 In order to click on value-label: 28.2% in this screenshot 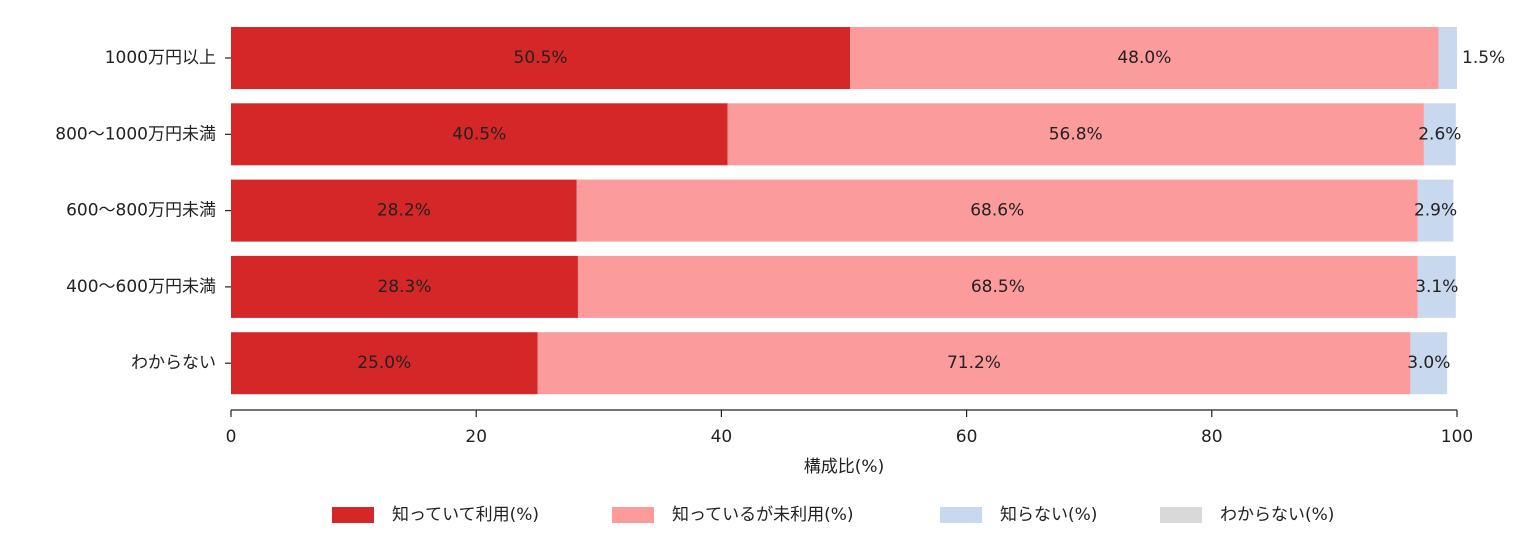, I will do `click(404, 211)`.